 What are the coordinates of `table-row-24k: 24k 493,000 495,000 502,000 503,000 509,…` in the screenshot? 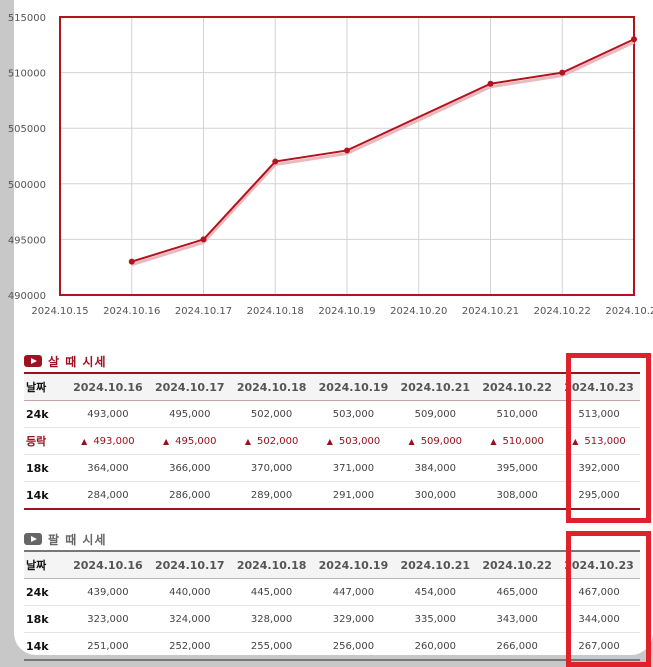 It's located at (332, 414).